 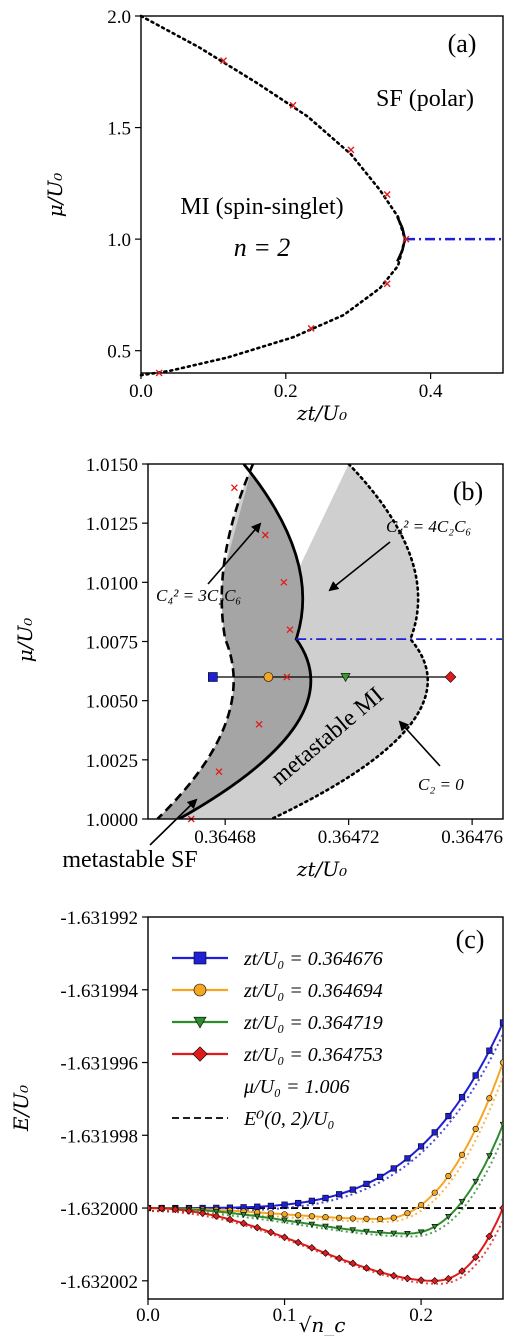 What do you see at coordinates (148, 1315) in the screenshot?
I see `panel-c-xtick-label: 0.0` at bounding box center [148, 1315].